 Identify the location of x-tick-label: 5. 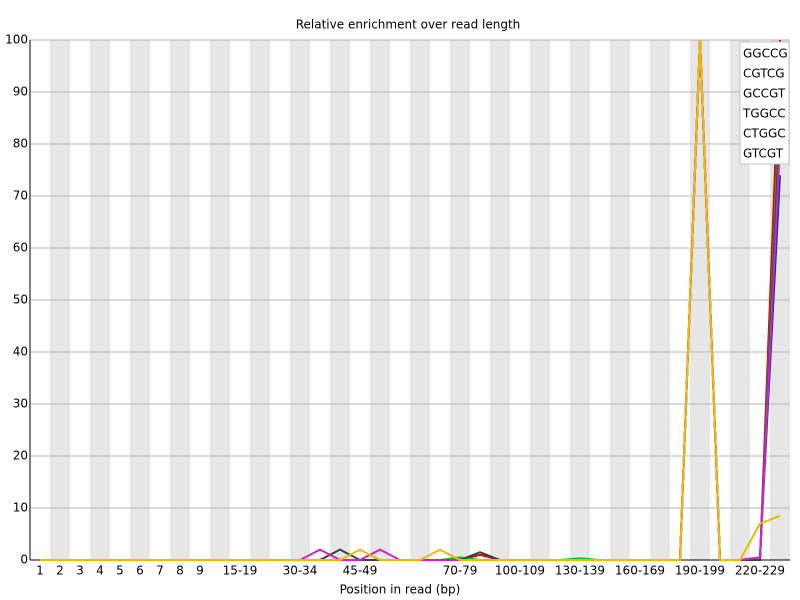
(120, 571).